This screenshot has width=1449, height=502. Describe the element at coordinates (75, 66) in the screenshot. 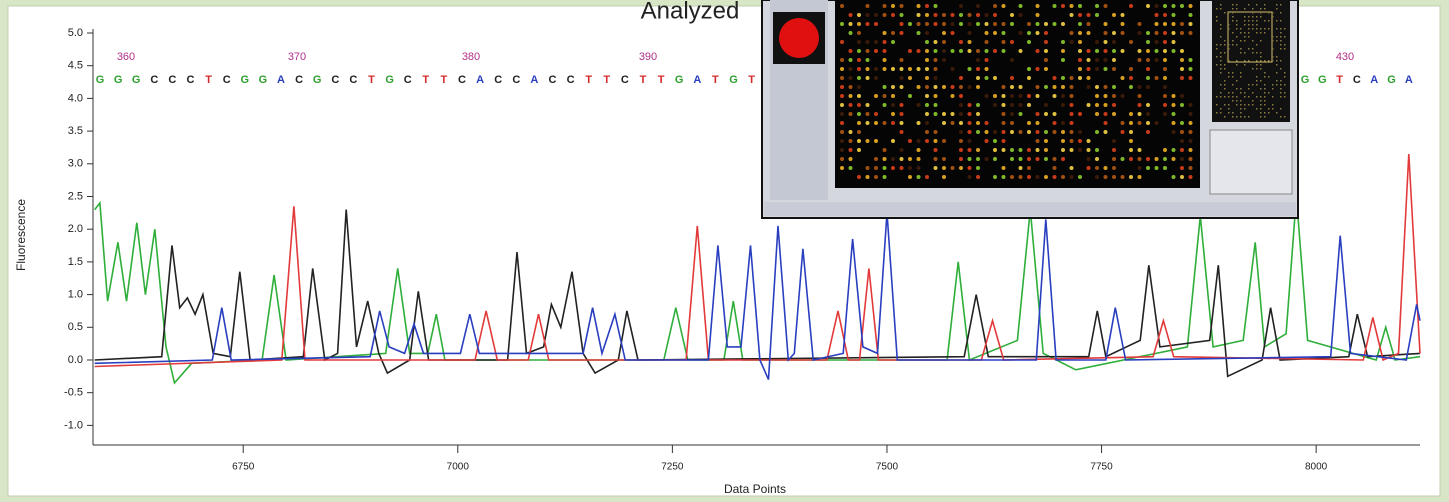

I see `y-tick-label: 4.5` at that location.